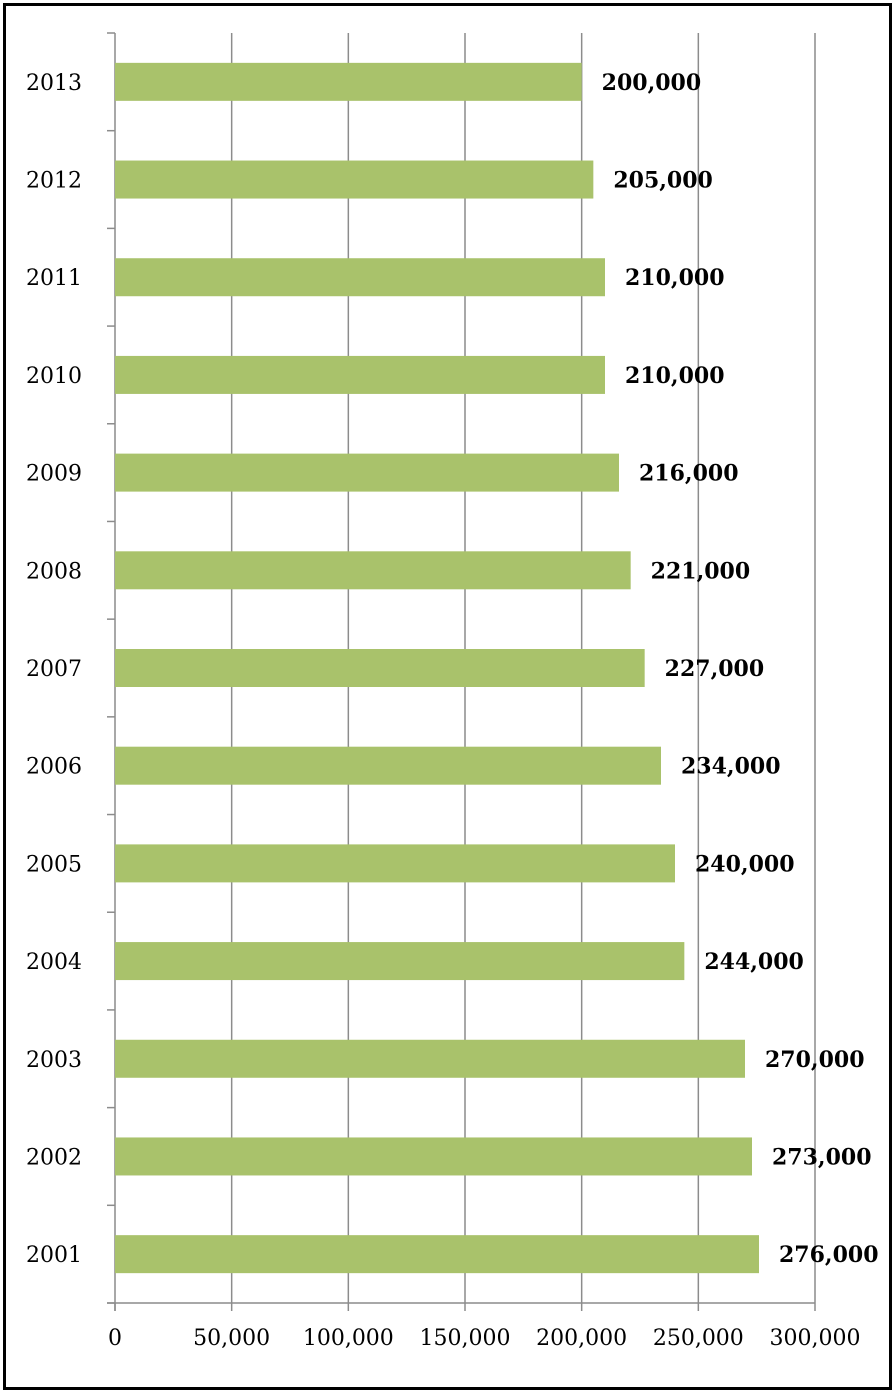  What do you see at coordinates (437, 1254) in the screenshot?
I see `bar-2001` at bounding box center [437, 1254].